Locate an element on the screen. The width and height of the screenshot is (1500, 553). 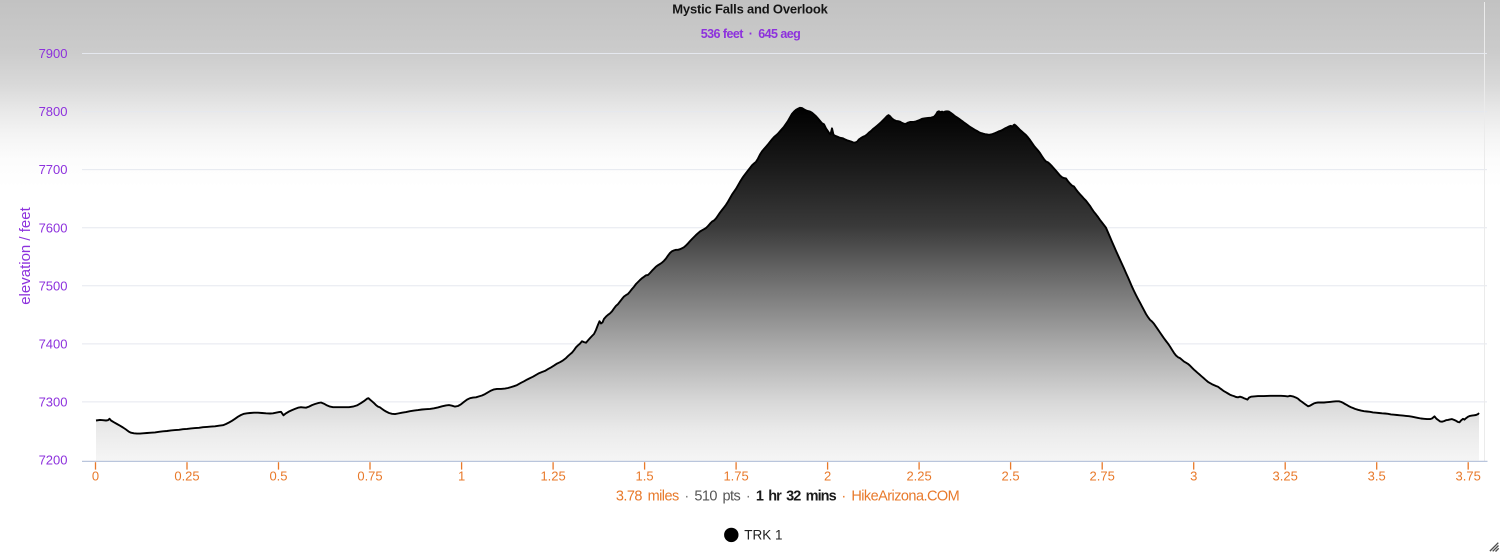
svg-text: 7700 is located at coordinates (53, 169).